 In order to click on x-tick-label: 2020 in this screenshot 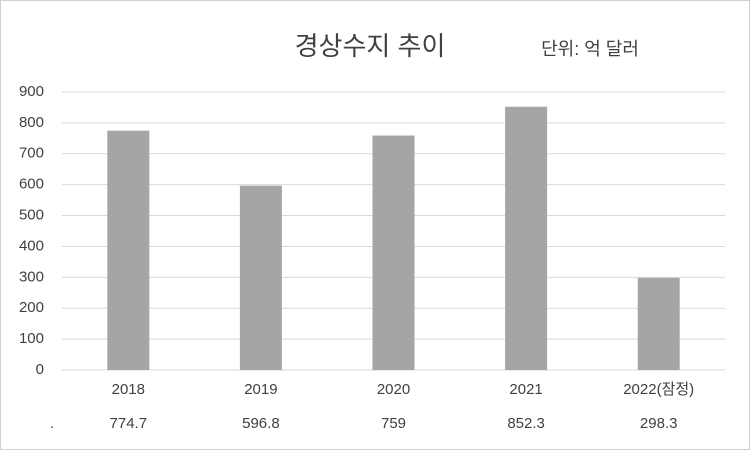, I will do `click(393, 389)`.